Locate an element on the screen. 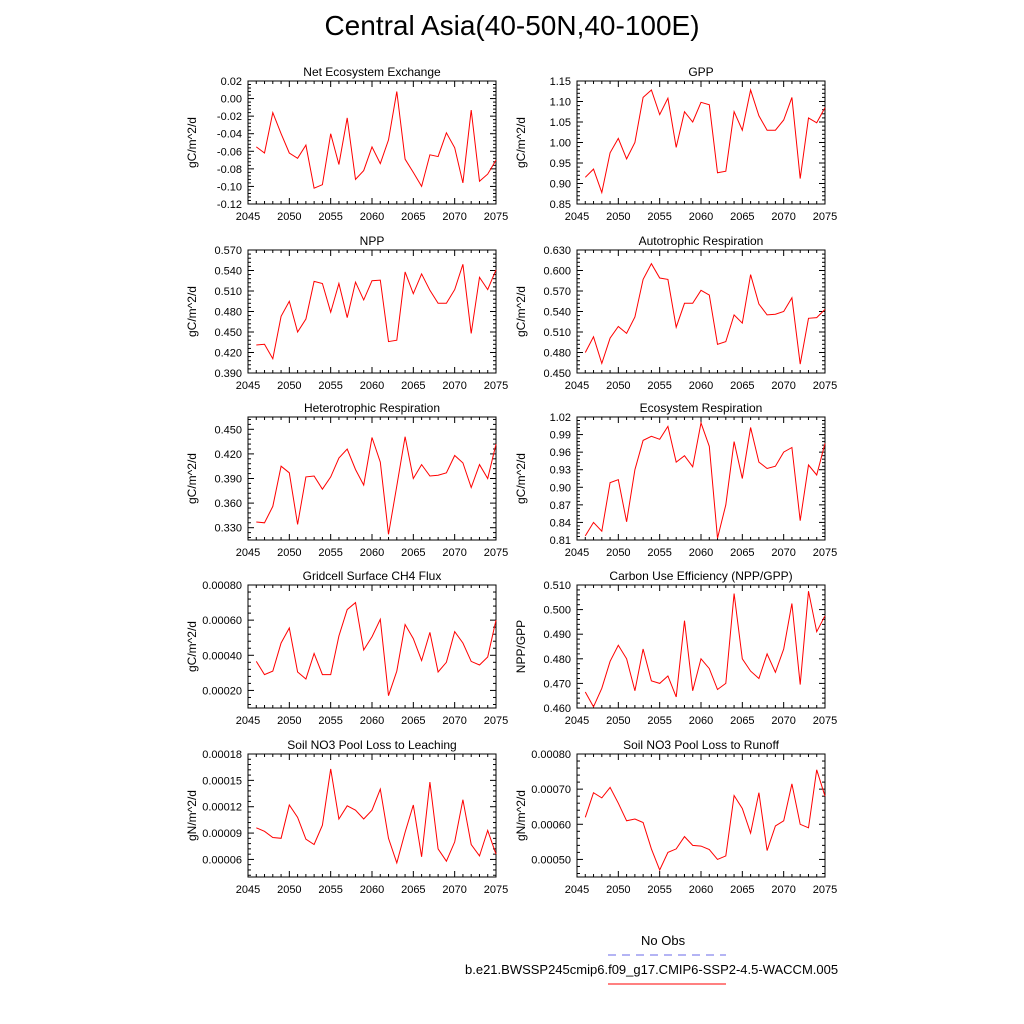  y-tick-label: -0.08 is located at coordinates (229, 170).